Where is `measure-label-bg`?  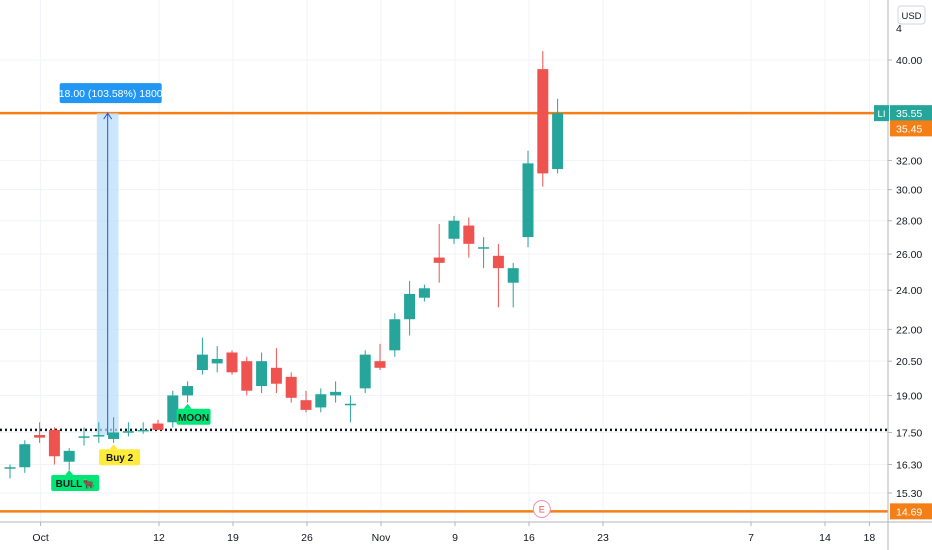
measure-label-bg is located at coordinates (110, 93).